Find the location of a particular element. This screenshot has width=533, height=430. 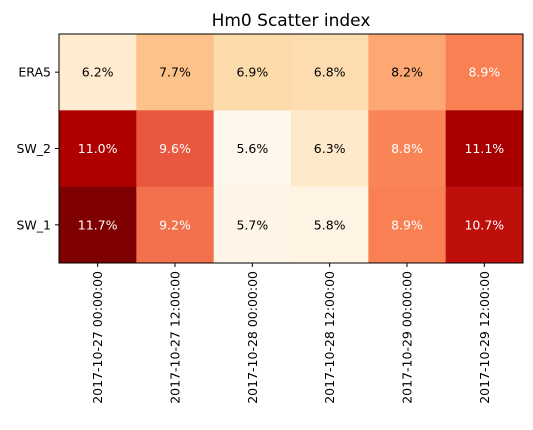

cell-value-label: 8.2% is located at coordinates (407, 72).